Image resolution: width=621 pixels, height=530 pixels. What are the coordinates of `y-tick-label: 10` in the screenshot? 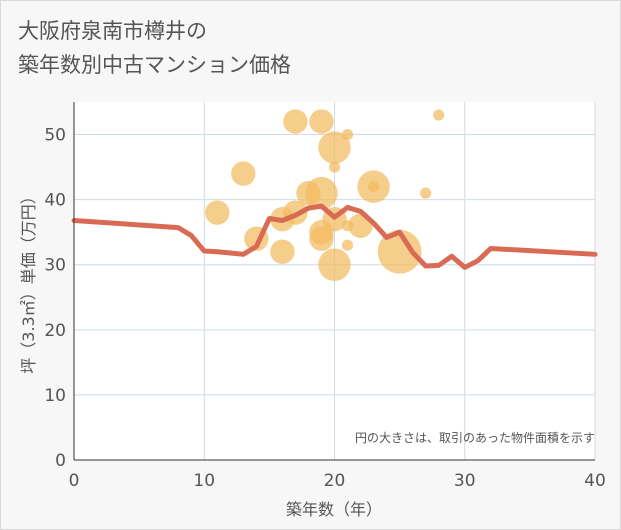 It's located at (55, 396).